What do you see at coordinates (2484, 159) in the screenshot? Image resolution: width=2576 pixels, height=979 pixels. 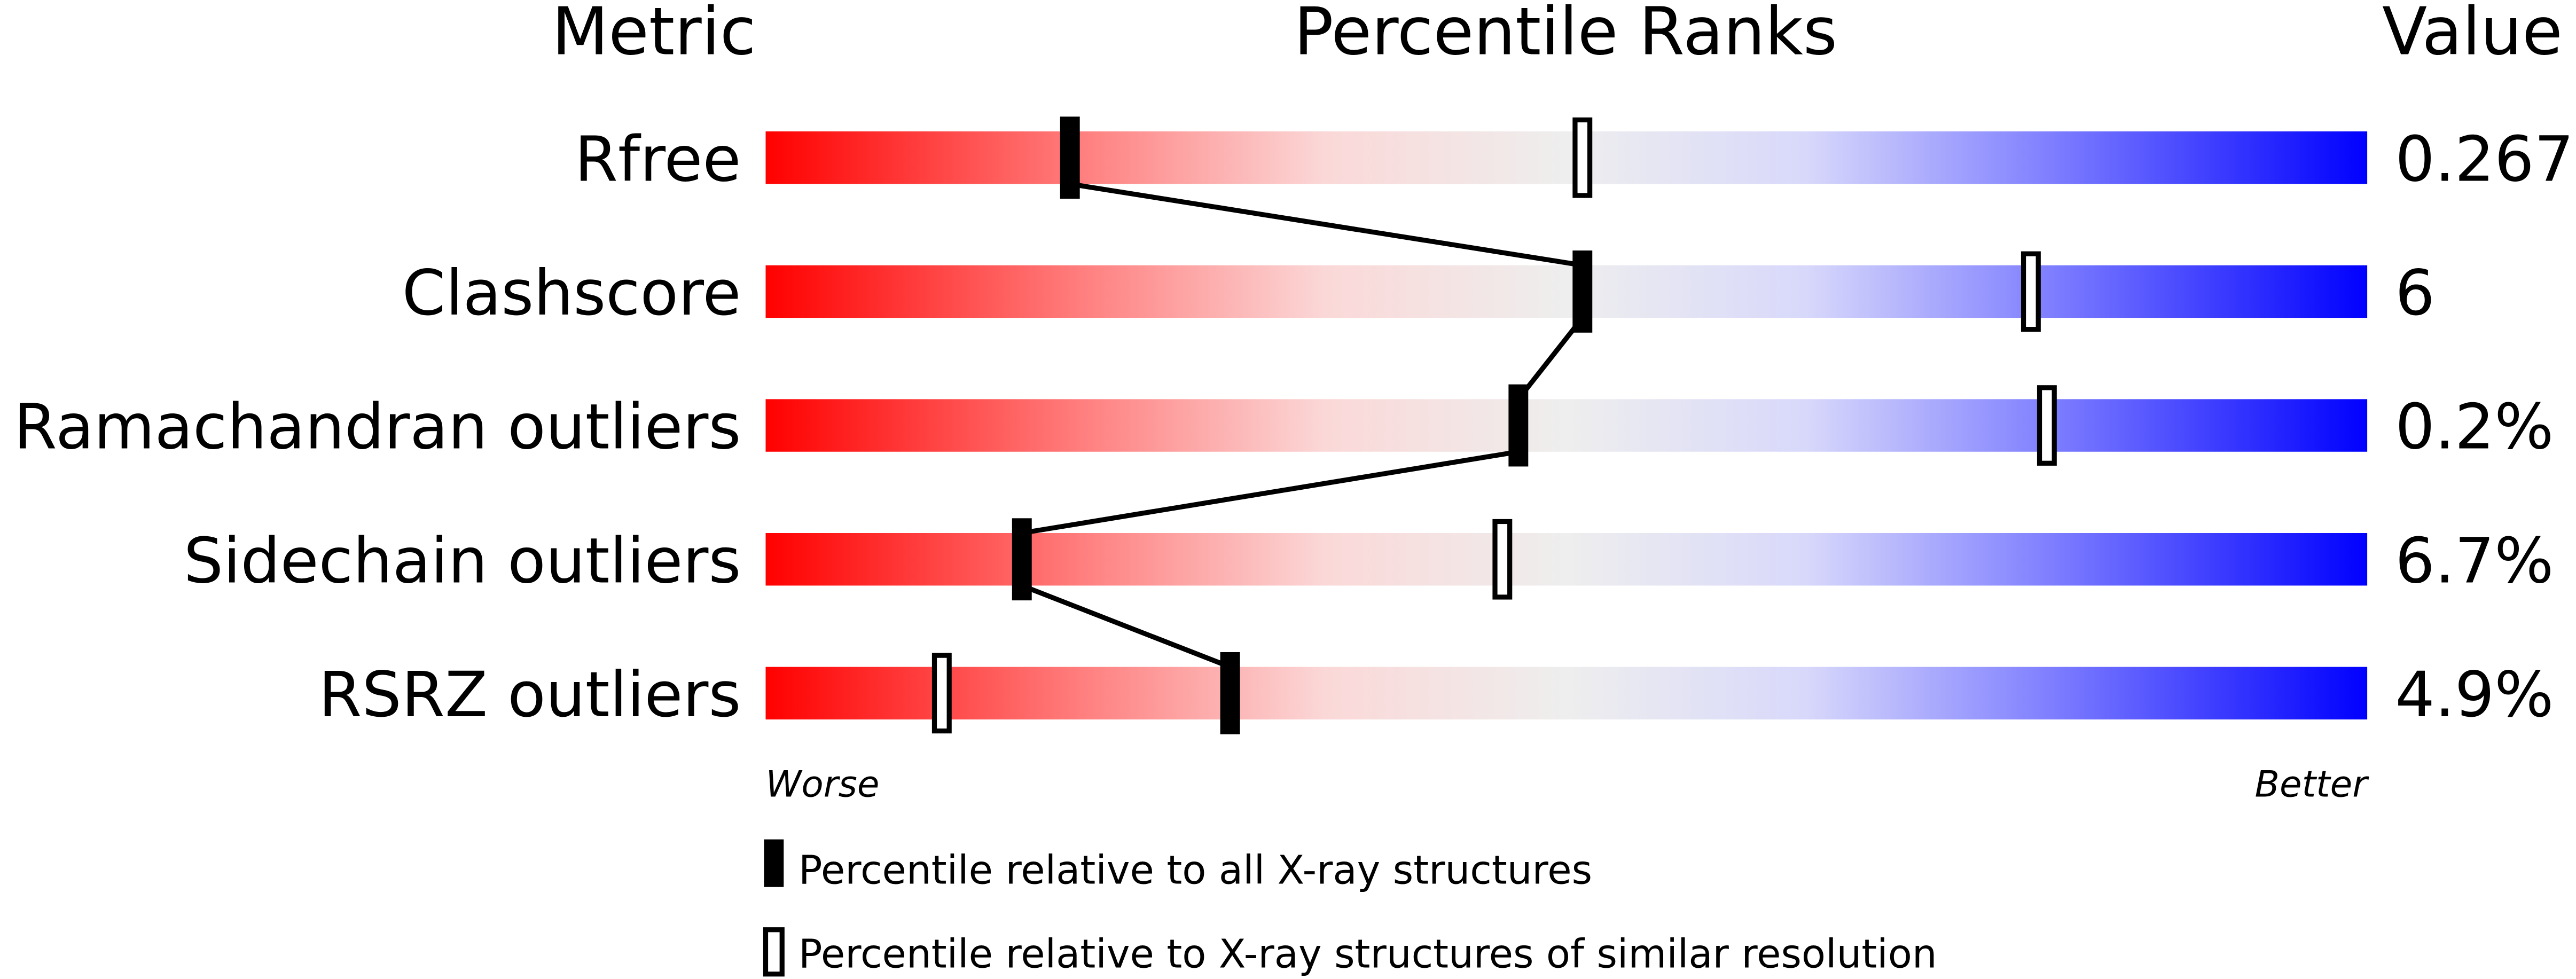 I see `metric-value: 0.267` at bounding box center [2484, 159].